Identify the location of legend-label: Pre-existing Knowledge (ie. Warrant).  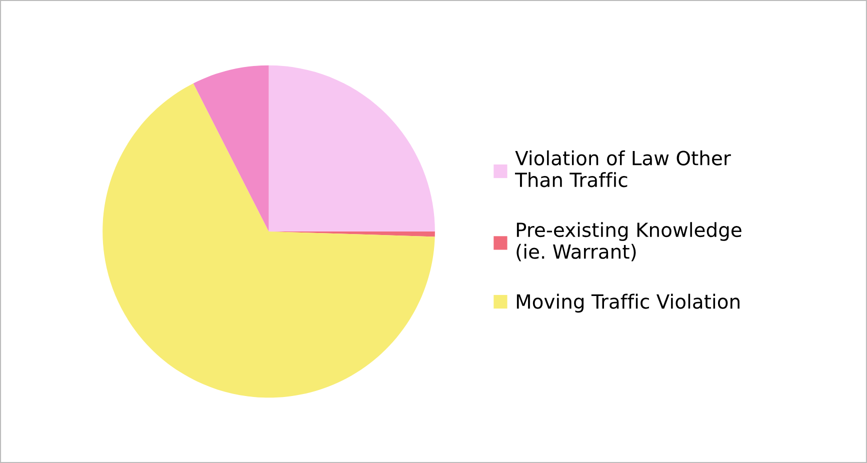
(629, 242).